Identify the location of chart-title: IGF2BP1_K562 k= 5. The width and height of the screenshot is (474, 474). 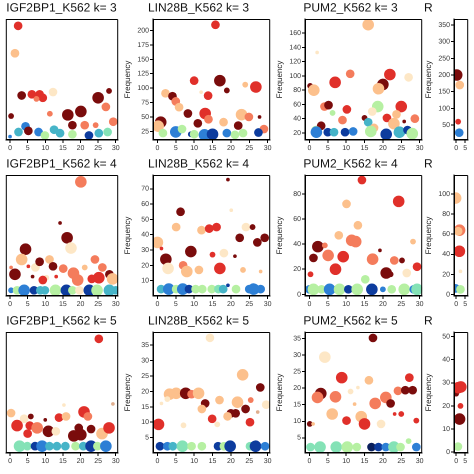
(62, 321).